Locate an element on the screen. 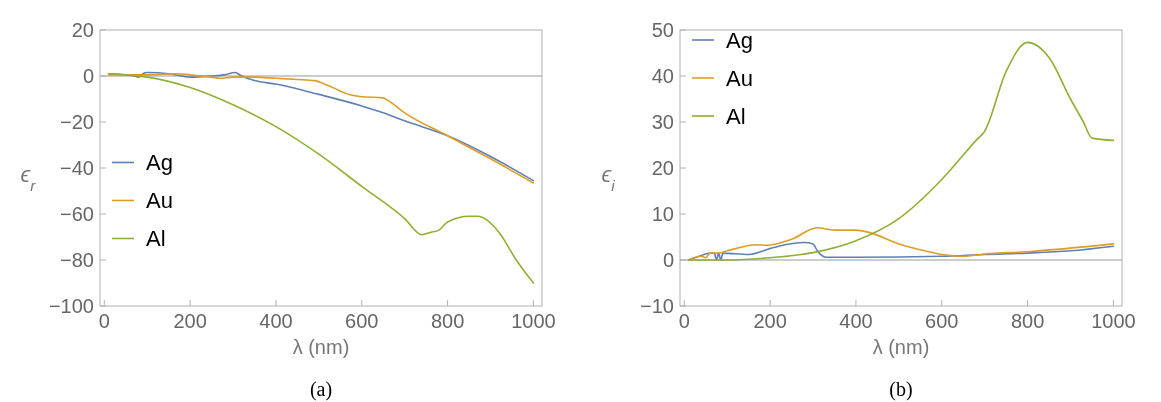  y-tick-label: −10 is located at coordinates (657, 306).